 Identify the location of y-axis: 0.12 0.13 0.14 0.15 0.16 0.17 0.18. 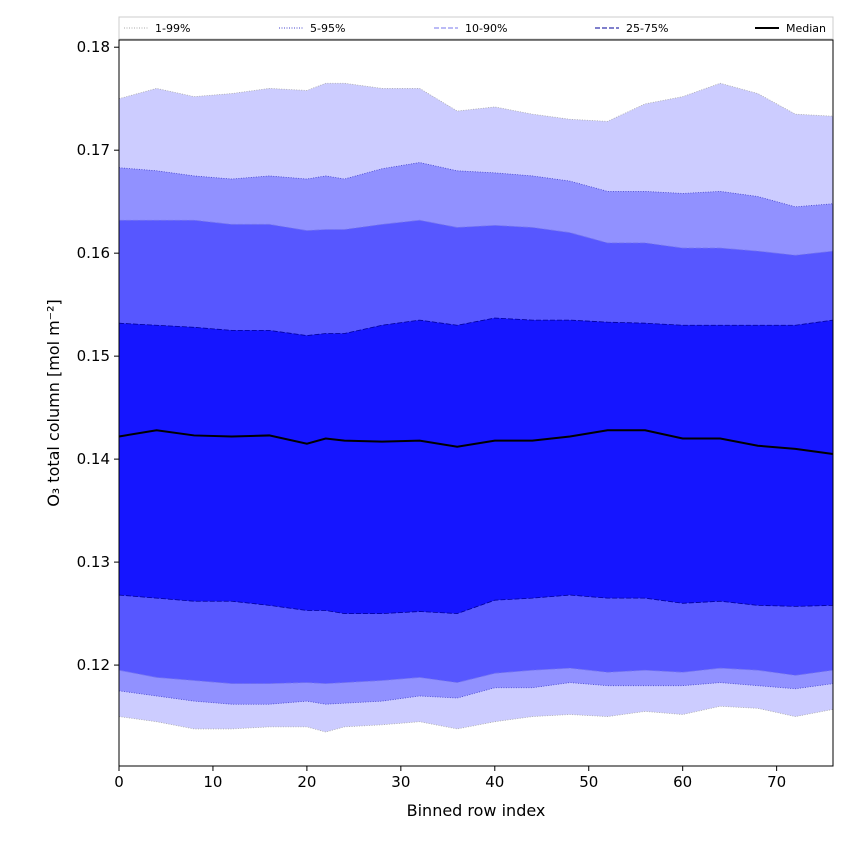
(98, 356).